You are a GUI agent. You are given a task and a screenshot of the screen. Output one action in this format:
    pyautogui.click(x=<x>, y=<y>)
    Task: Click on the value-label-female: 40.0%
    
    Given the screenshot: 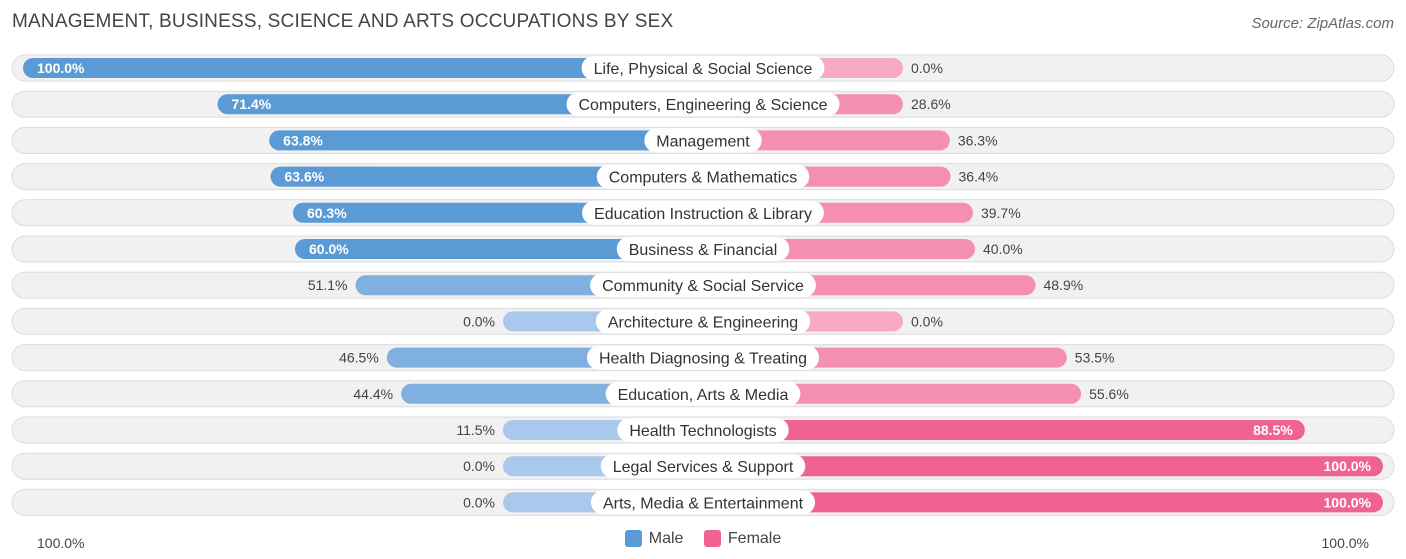 What is the action you would take?
    pyautogui.click(x=1003, y=249)
    